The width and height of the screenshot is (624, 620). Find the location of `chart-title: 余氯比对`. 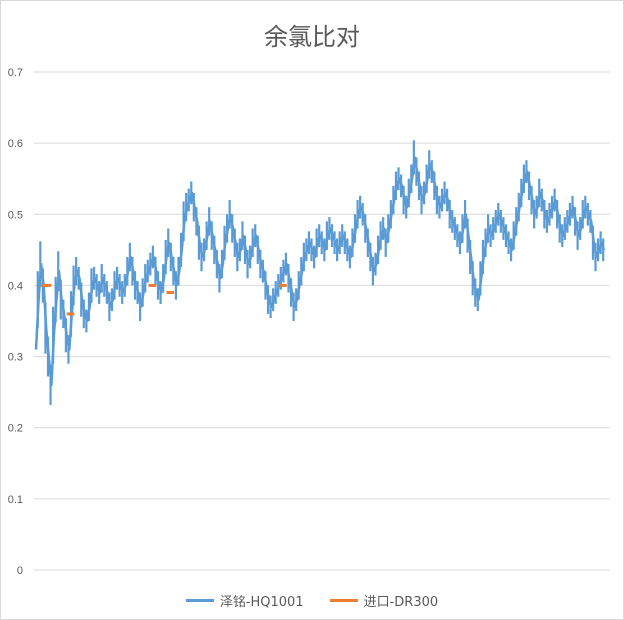

chart-title: 余氯比对 is located at coordinates (312, 37).